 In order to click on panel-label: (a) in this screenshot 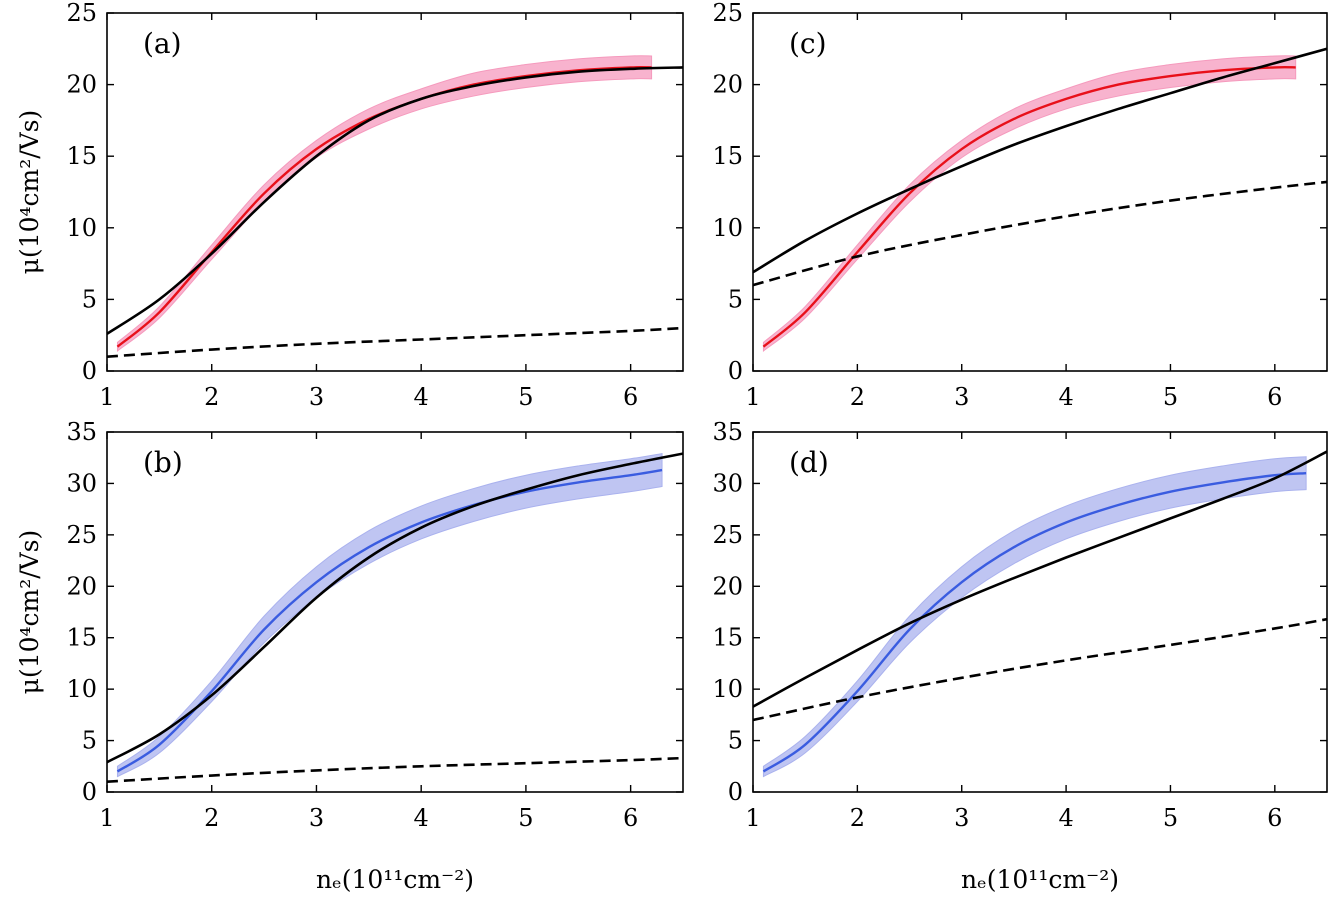, I will do `click(162, 43)`.